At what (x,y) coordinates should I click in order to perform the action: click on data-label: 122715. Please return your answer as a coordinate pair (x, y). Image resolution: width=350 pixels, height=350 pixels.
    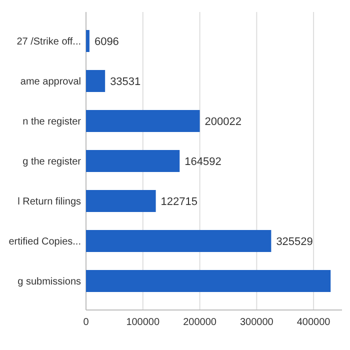
    Looking at the image, I should click on (179, 202).